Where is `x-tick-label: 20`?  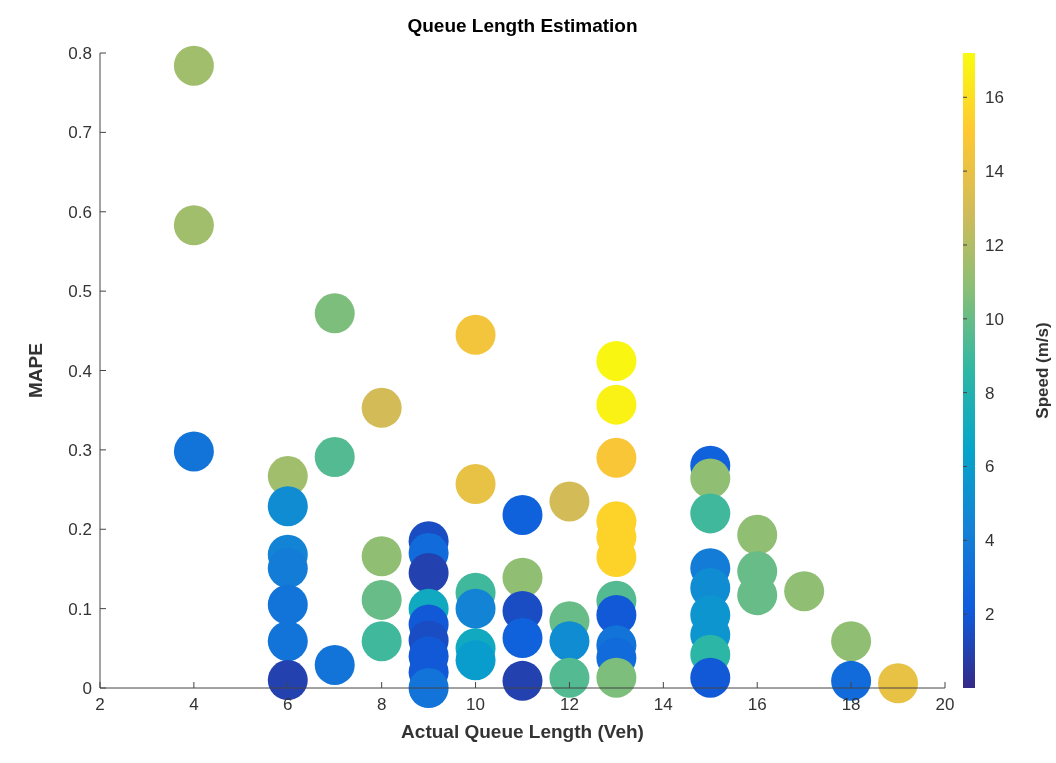
x-tick-label: 20 is located at coordinates (945, 704).